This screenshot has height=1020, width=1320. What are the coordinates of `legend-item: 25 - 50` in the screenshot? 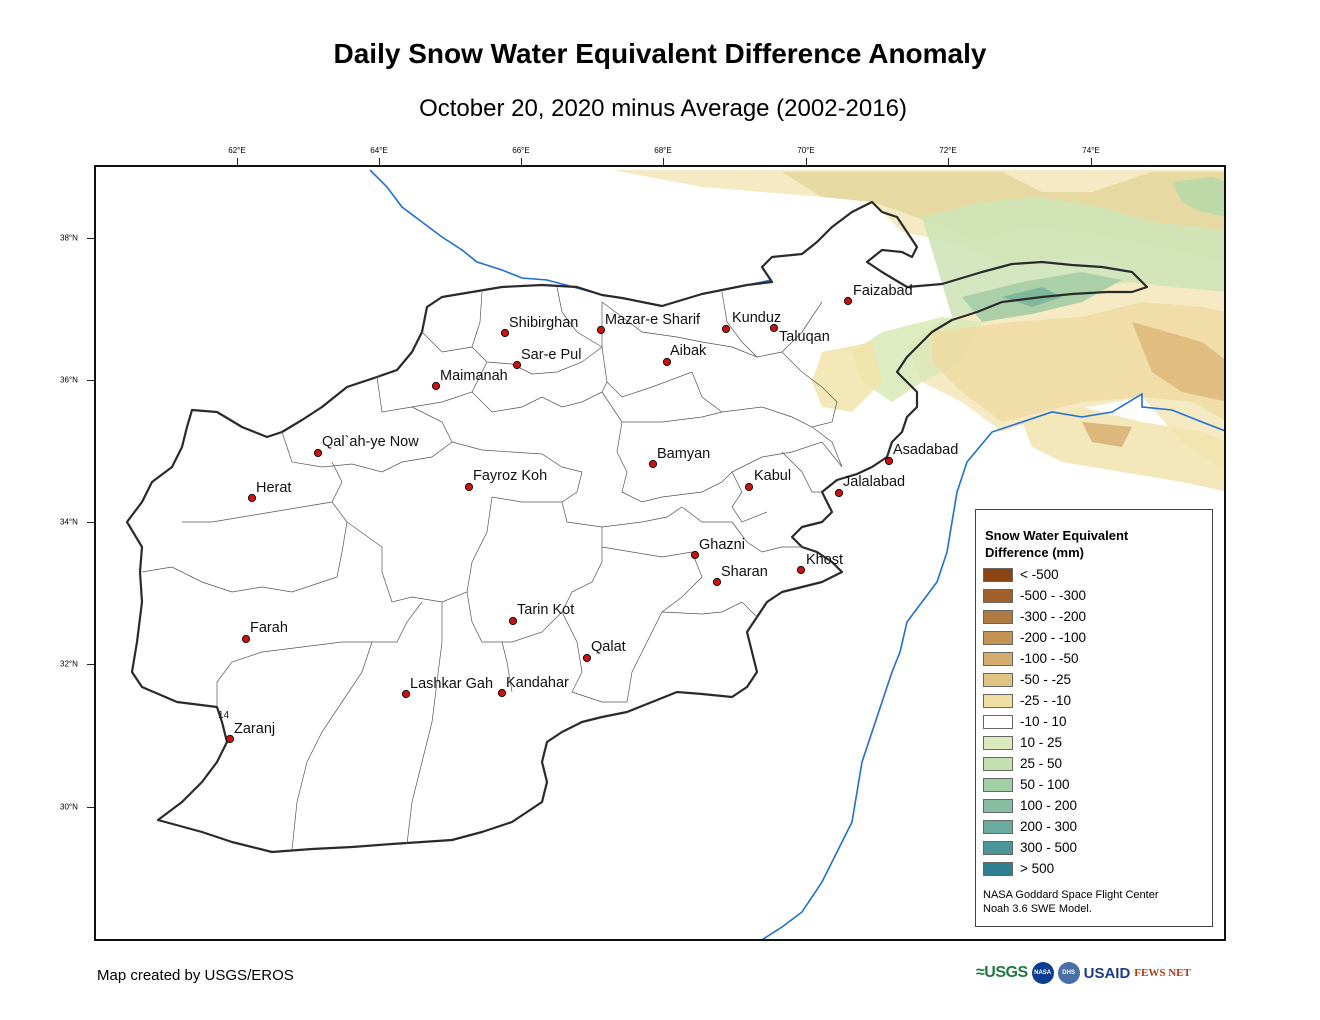 It's located at (1034, 763).